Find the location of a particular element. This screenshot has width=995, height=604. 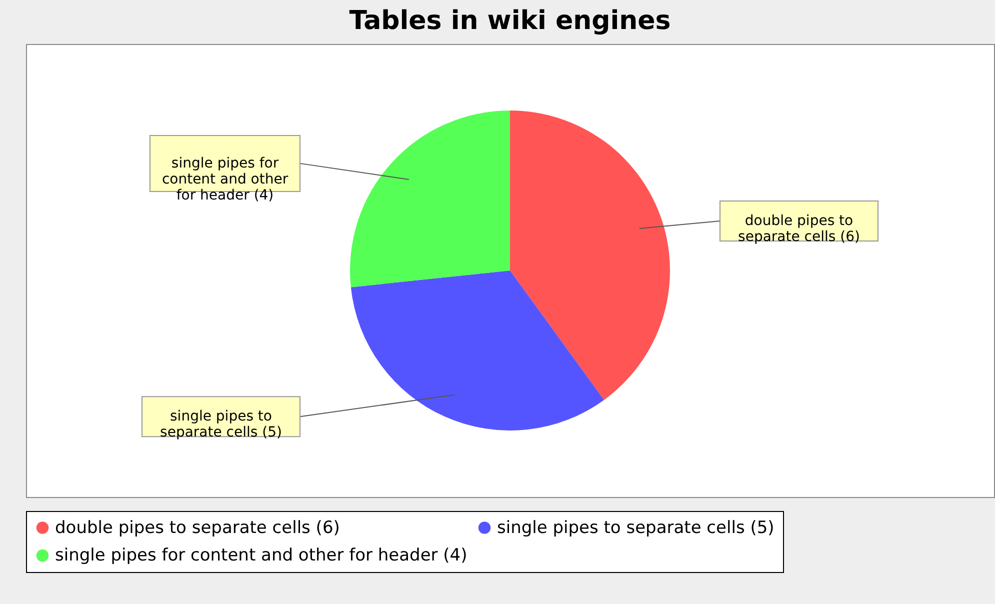

slice-label: single pipes to separate cells (5) is located at coordinates (221, 424).